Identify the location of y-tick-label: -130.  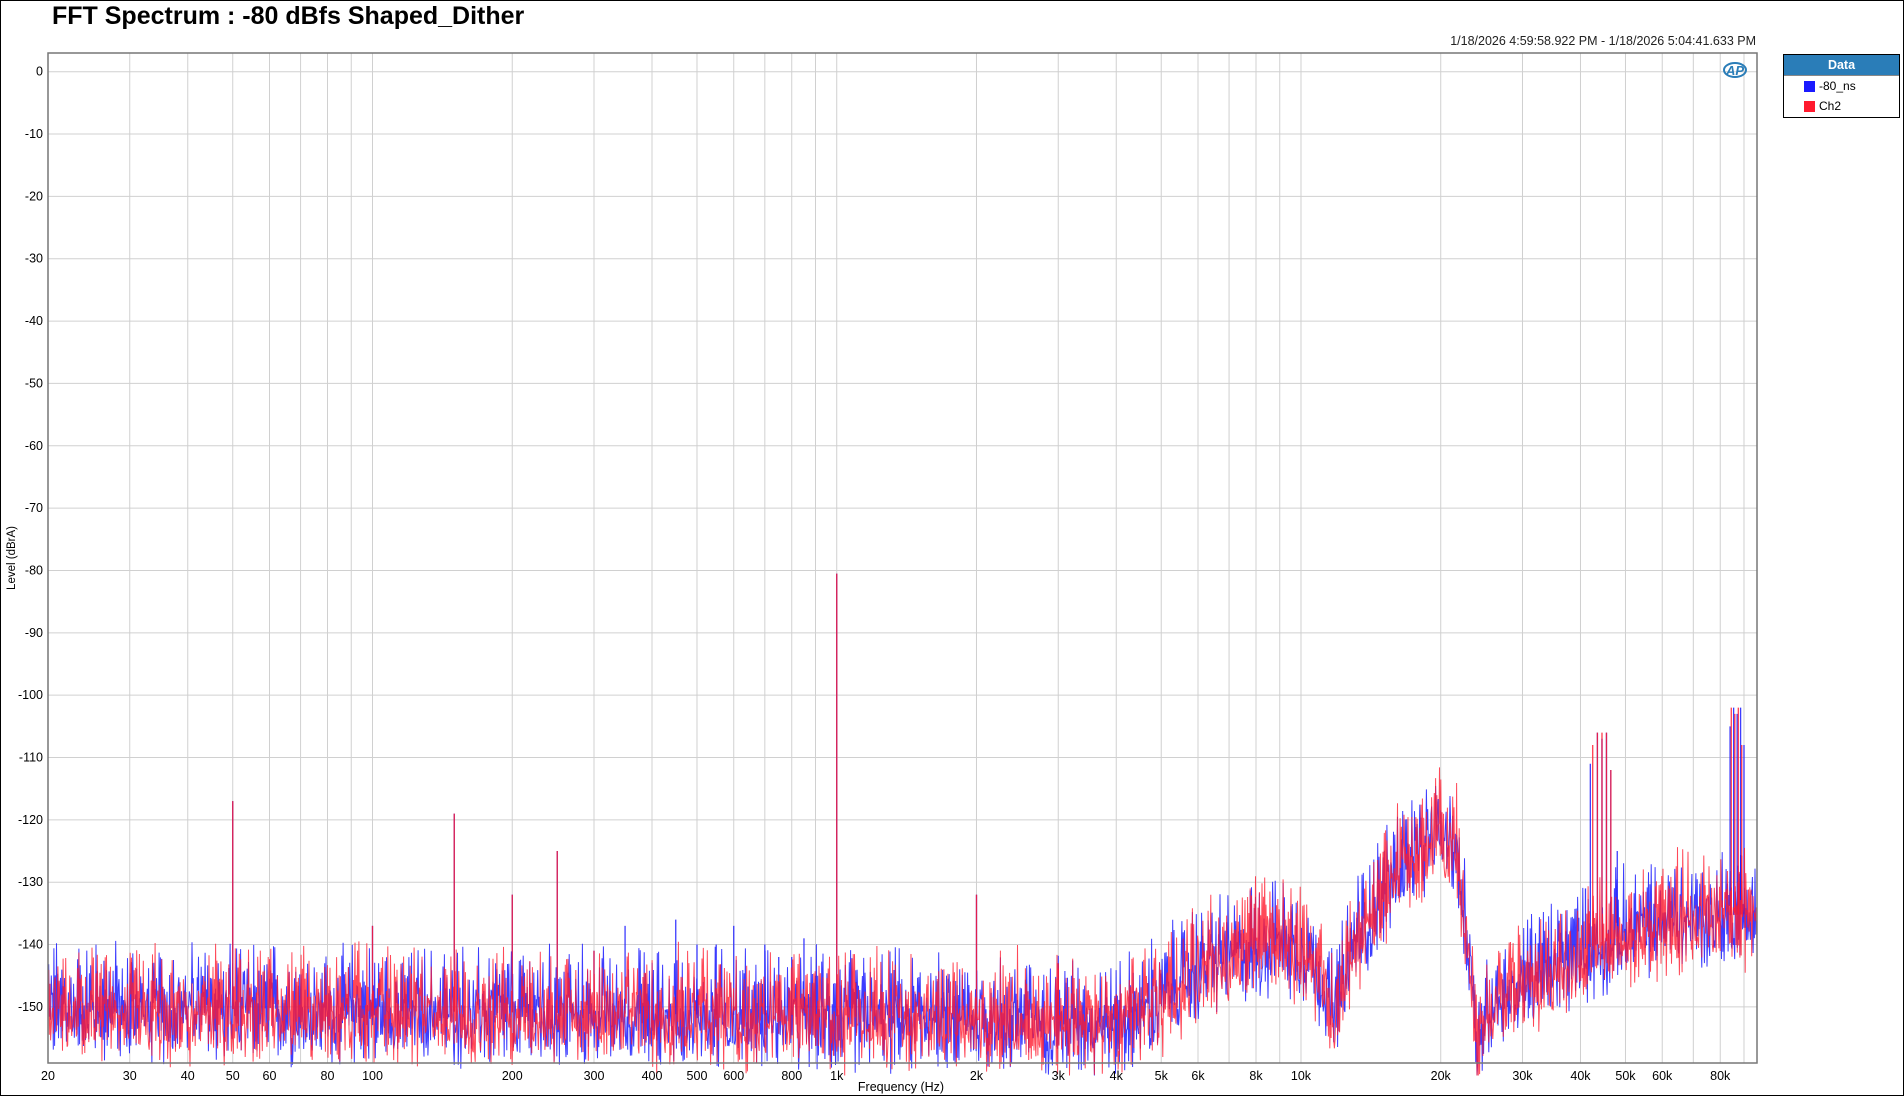
(30, 882).